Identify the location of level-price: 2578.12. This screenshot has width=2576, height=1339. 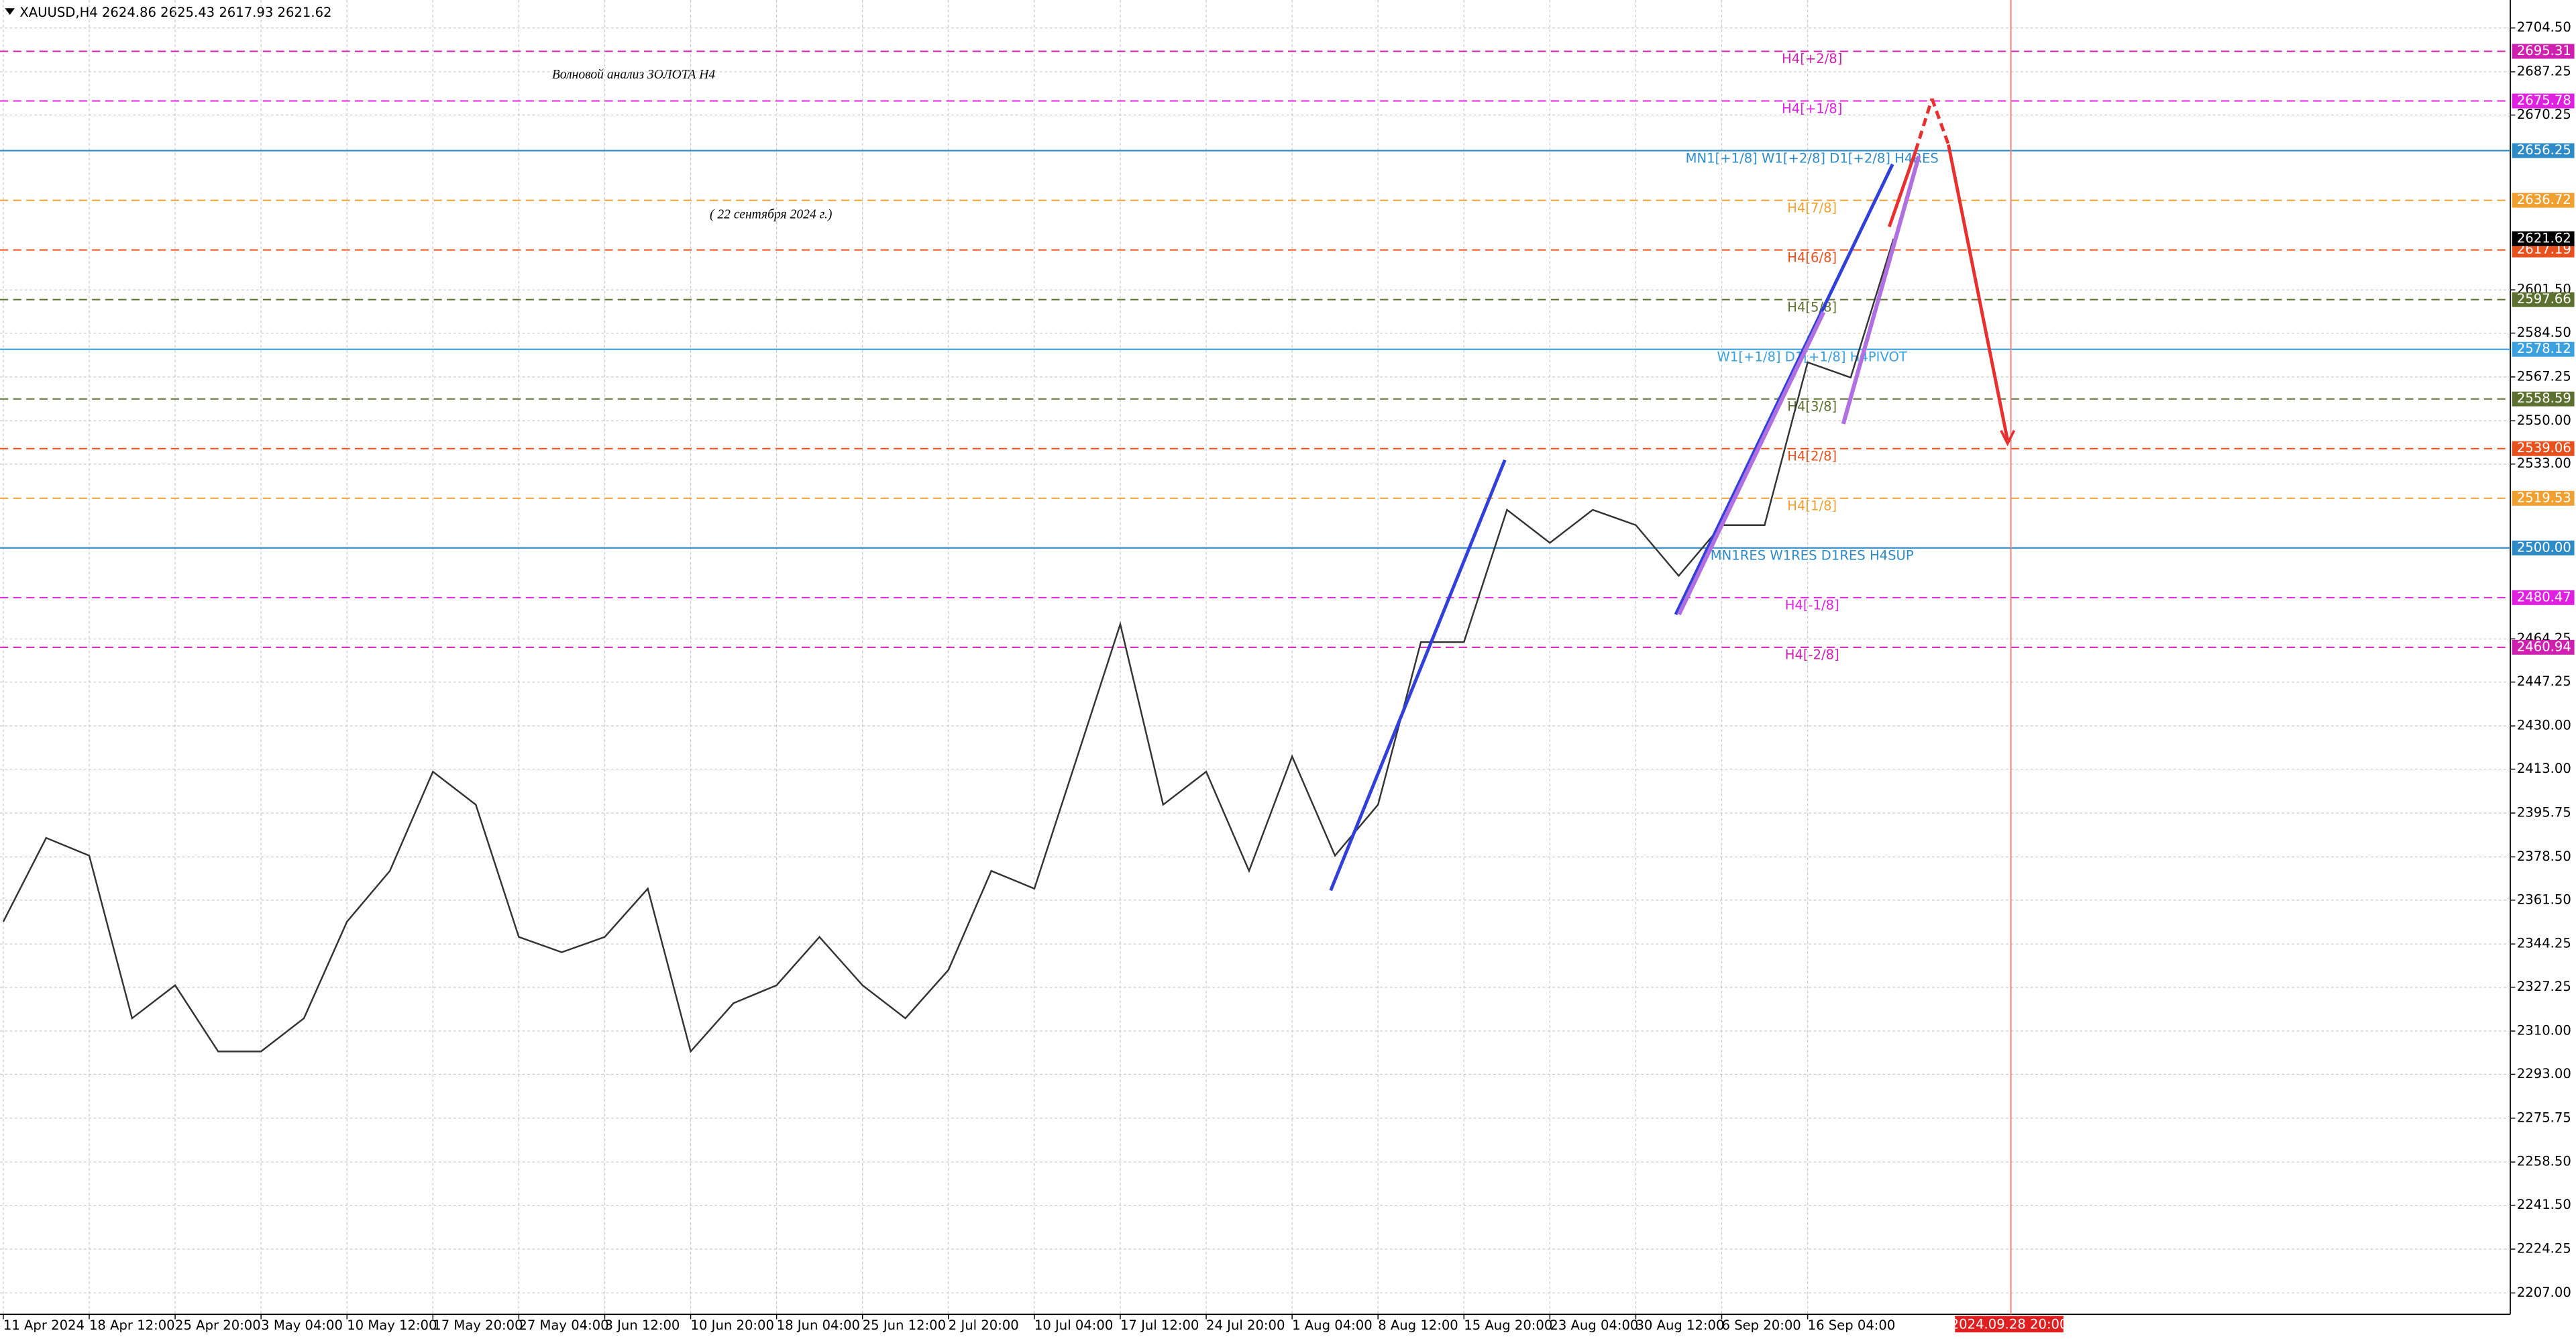
(2544, 348).